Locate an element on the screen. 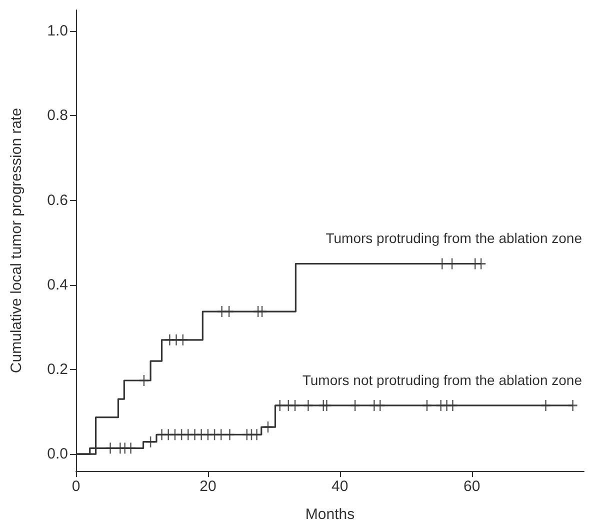  y-tick-label: 1.0 is located at coordinates (57, 31).